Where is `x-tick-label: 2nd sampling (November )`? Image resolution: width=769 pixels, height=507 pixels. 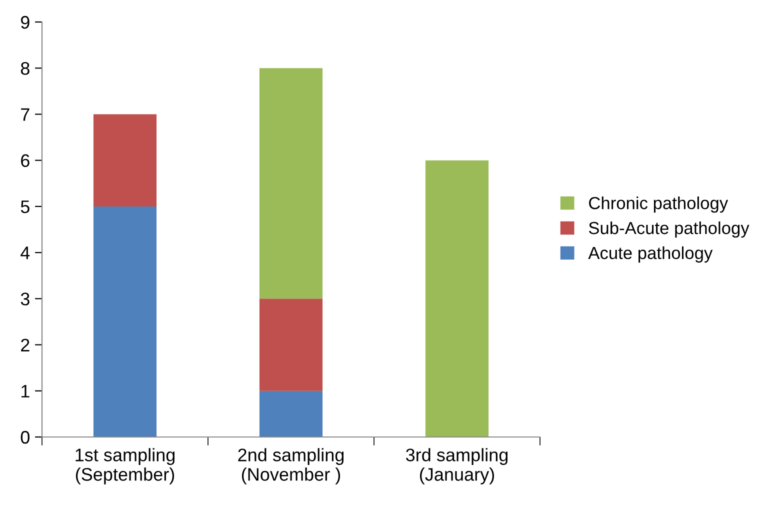 x-tick-label: 2nd sampling (November ) is located at coordinates (291, 466).